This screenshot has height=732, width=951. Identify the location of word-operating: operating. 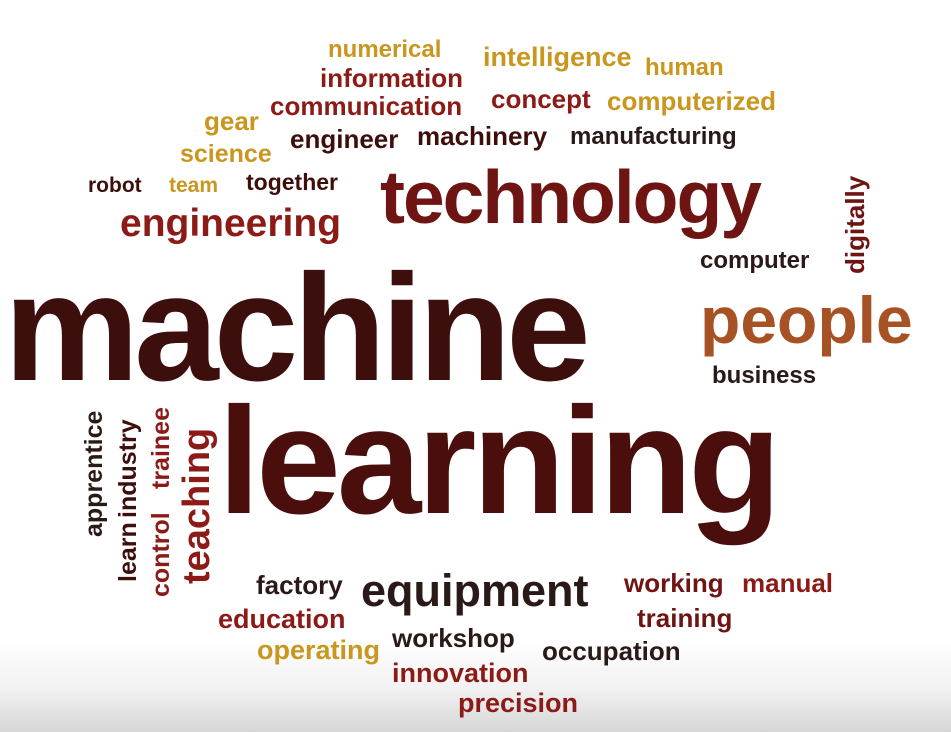
(319, 650).